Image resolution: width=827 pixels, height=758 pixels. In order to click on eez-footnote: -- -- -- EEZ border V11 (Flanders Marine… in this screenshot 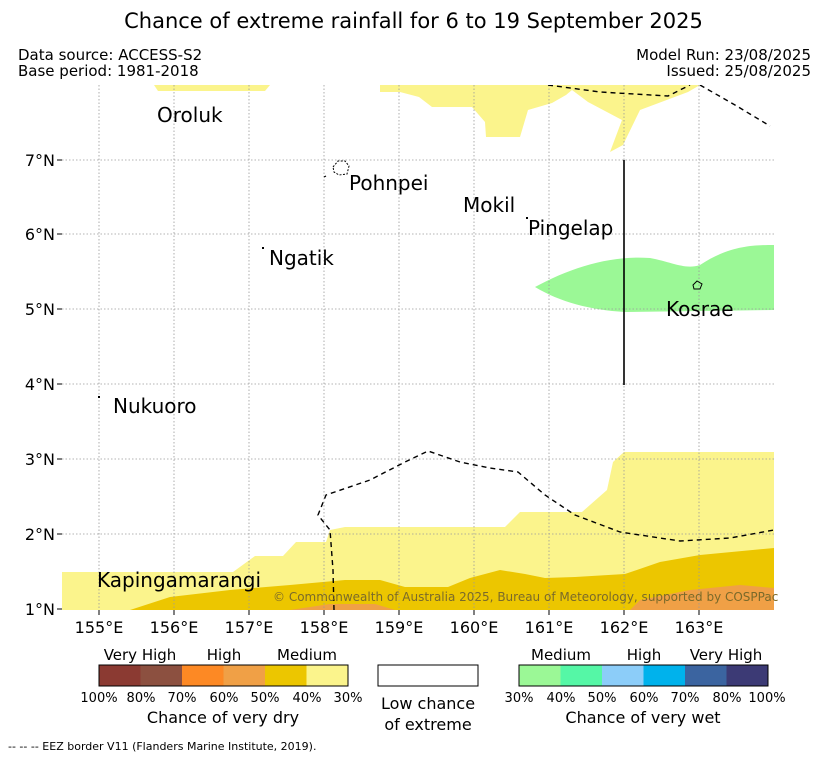, I will do `click(162, 746)`.